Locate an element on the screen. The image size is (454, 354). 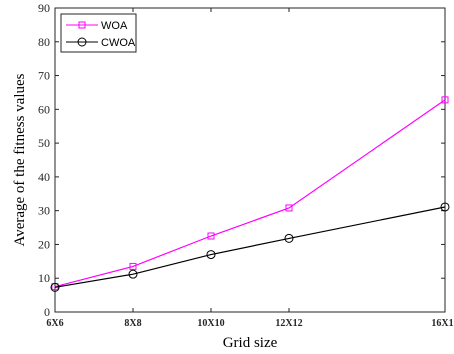
y-tick-label: 30 is located at coordinates (44, 211).